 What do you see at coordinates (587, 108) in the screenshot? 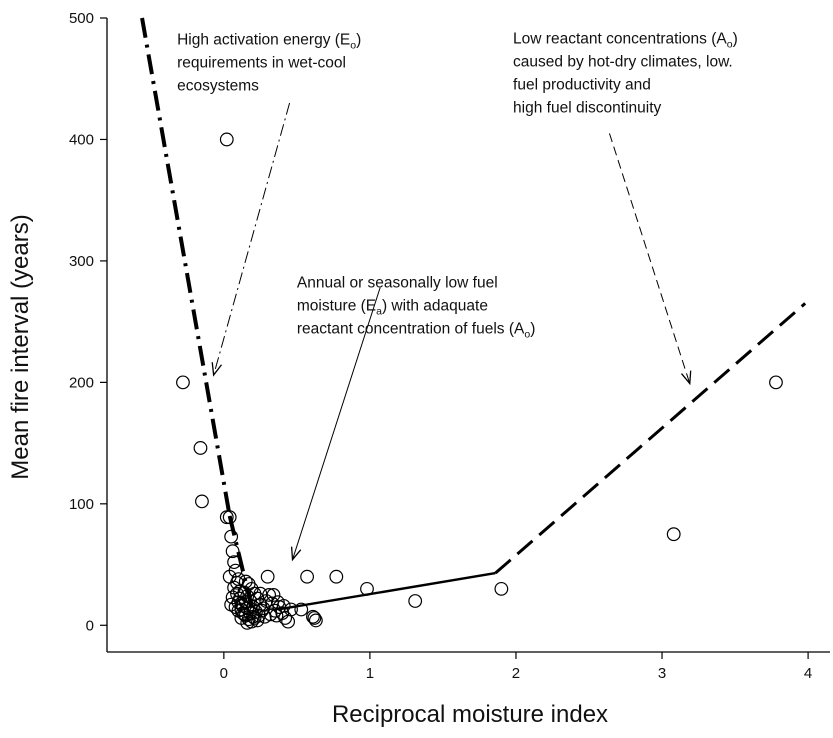
I see `annotation-line: high fuel discontinuity` at bounding box center [587, 108].